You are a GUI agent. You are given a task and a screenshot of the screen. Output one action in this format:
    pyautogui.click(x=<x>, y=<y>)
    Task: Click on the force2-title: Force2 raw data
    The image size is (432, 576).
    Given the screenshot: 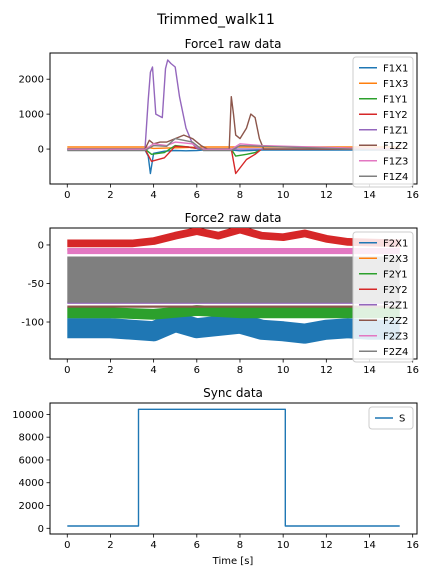 What is the action you would take?
    pyautogui.click(x=233, y=218)
    